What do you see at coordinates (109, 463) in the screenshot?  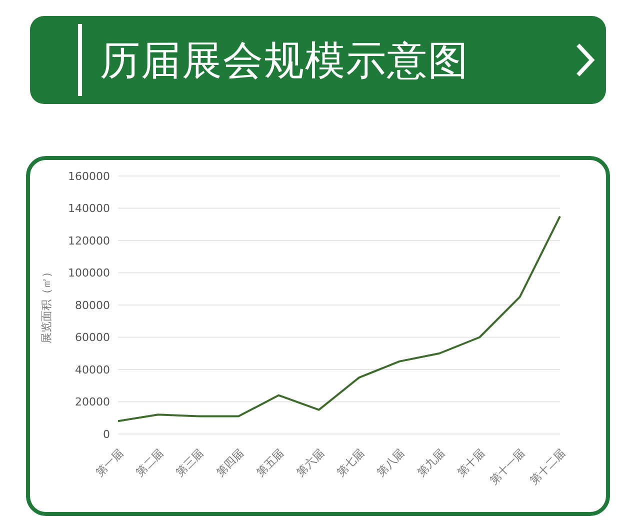 I see `x-tick-label: 第一届` at bounding box center [109, 463].